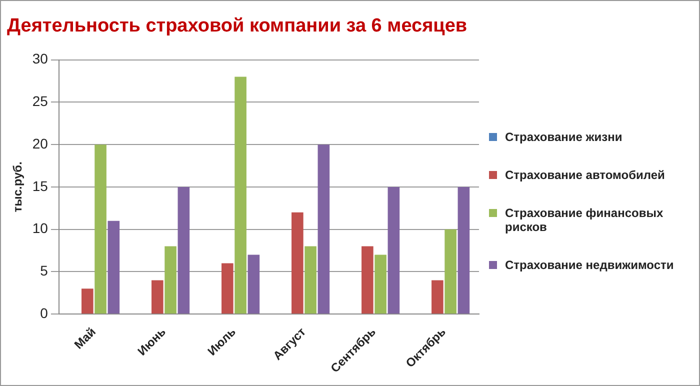 This screenshot has width=700, height=386. I want to click on y-tick-label: 25, so click(40, 101).